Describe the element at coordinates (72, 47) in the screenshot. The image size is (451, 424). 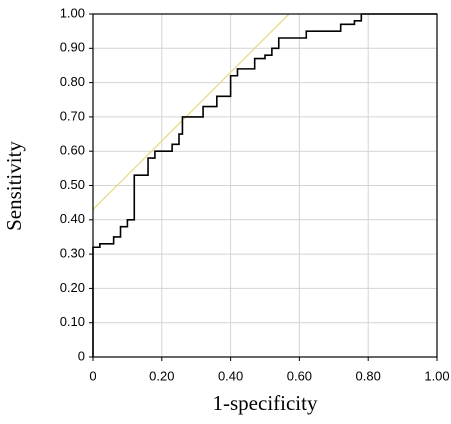
I see `y-tick-label: 0.90` at that location.